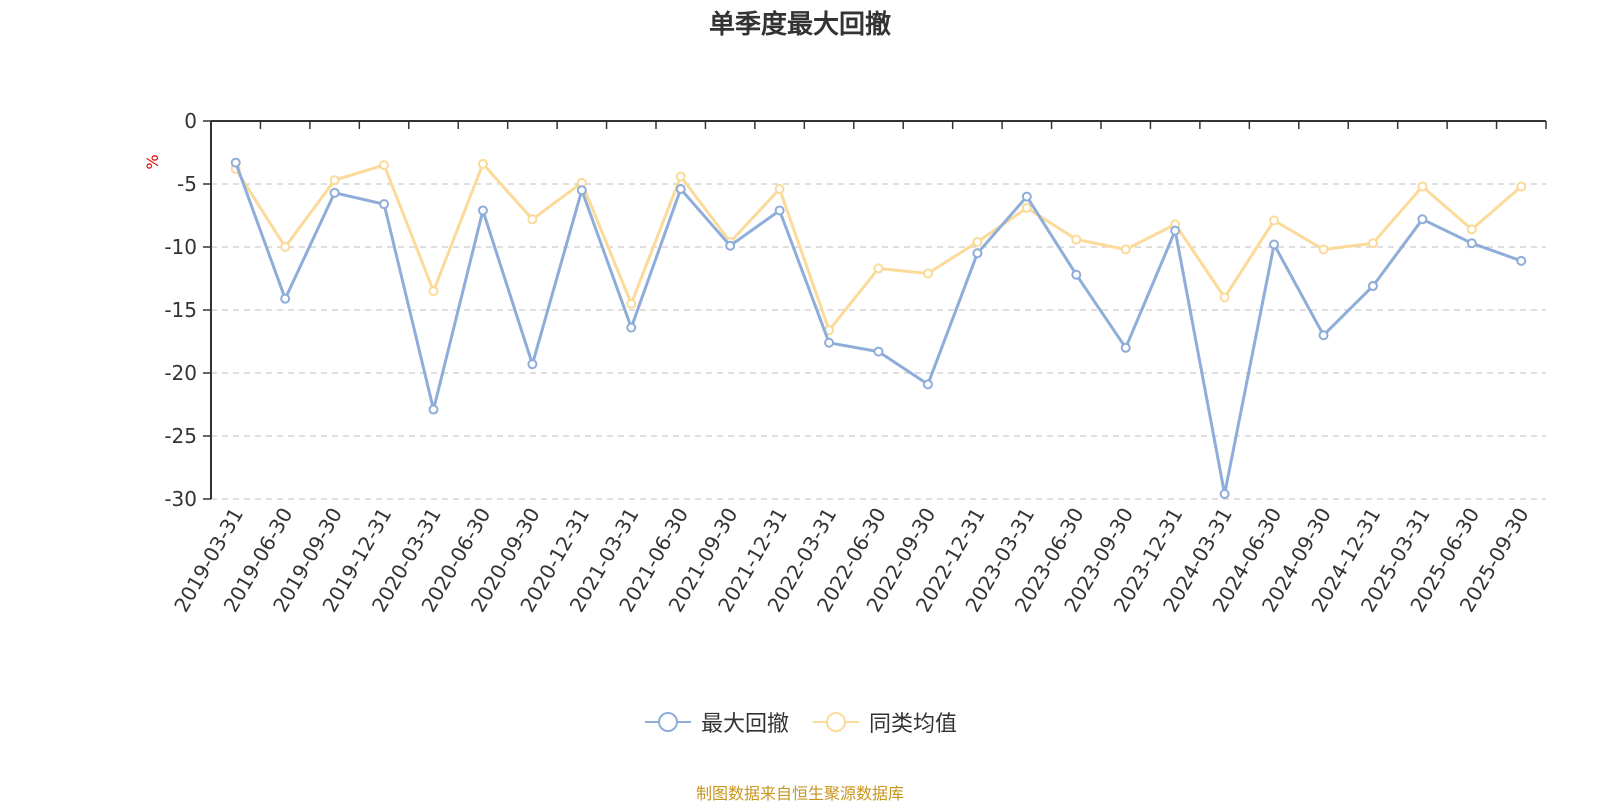 The width and height of the screenshot is (1600, 804). I want to click on y-tick-label: -15, so click(180, 310).